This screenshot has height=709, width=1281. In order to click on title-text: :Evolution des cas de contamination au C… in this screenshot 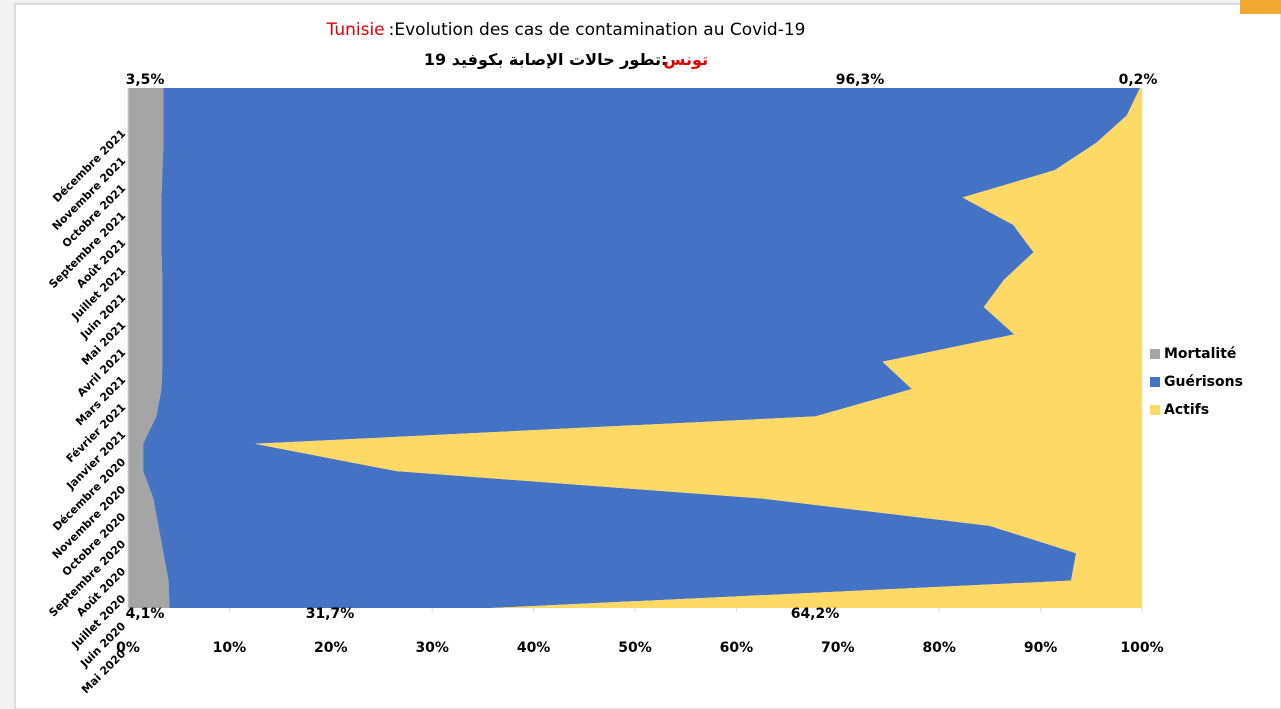, I will do `click(597, 30)`.